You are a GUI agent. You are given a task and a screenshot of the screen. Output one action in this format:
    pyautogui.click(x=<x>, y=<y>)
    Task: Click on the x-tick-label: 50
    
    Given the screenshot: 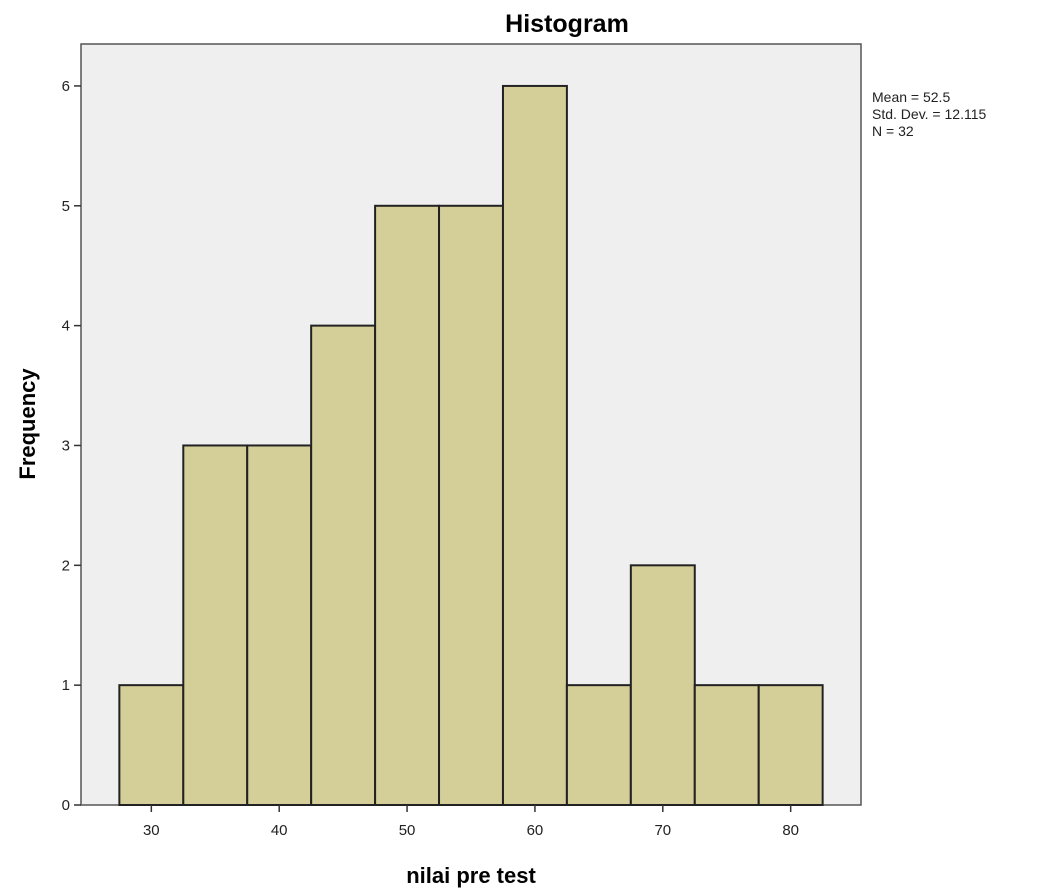 What is the action you would take?
    pyautogui.click(x=407, y=830)
    